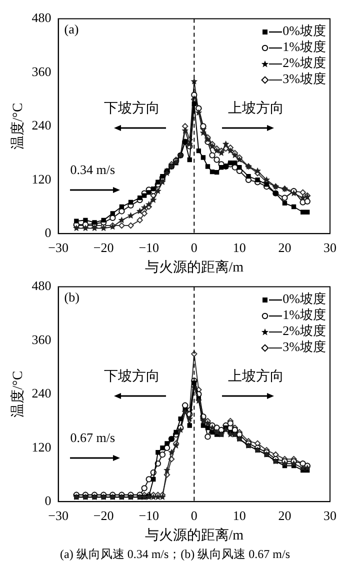 This screenshot has height=576, width=350. Describe the element at coordinates (71, 29) in the screenshot. I see `chart-title: (a)` at that location.